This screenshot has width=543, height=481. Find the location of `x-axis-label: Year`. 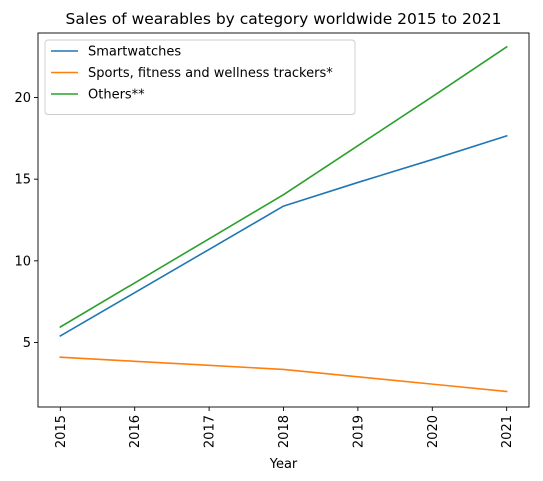

x-axis-label: Year is located at coordinates (283, 464).